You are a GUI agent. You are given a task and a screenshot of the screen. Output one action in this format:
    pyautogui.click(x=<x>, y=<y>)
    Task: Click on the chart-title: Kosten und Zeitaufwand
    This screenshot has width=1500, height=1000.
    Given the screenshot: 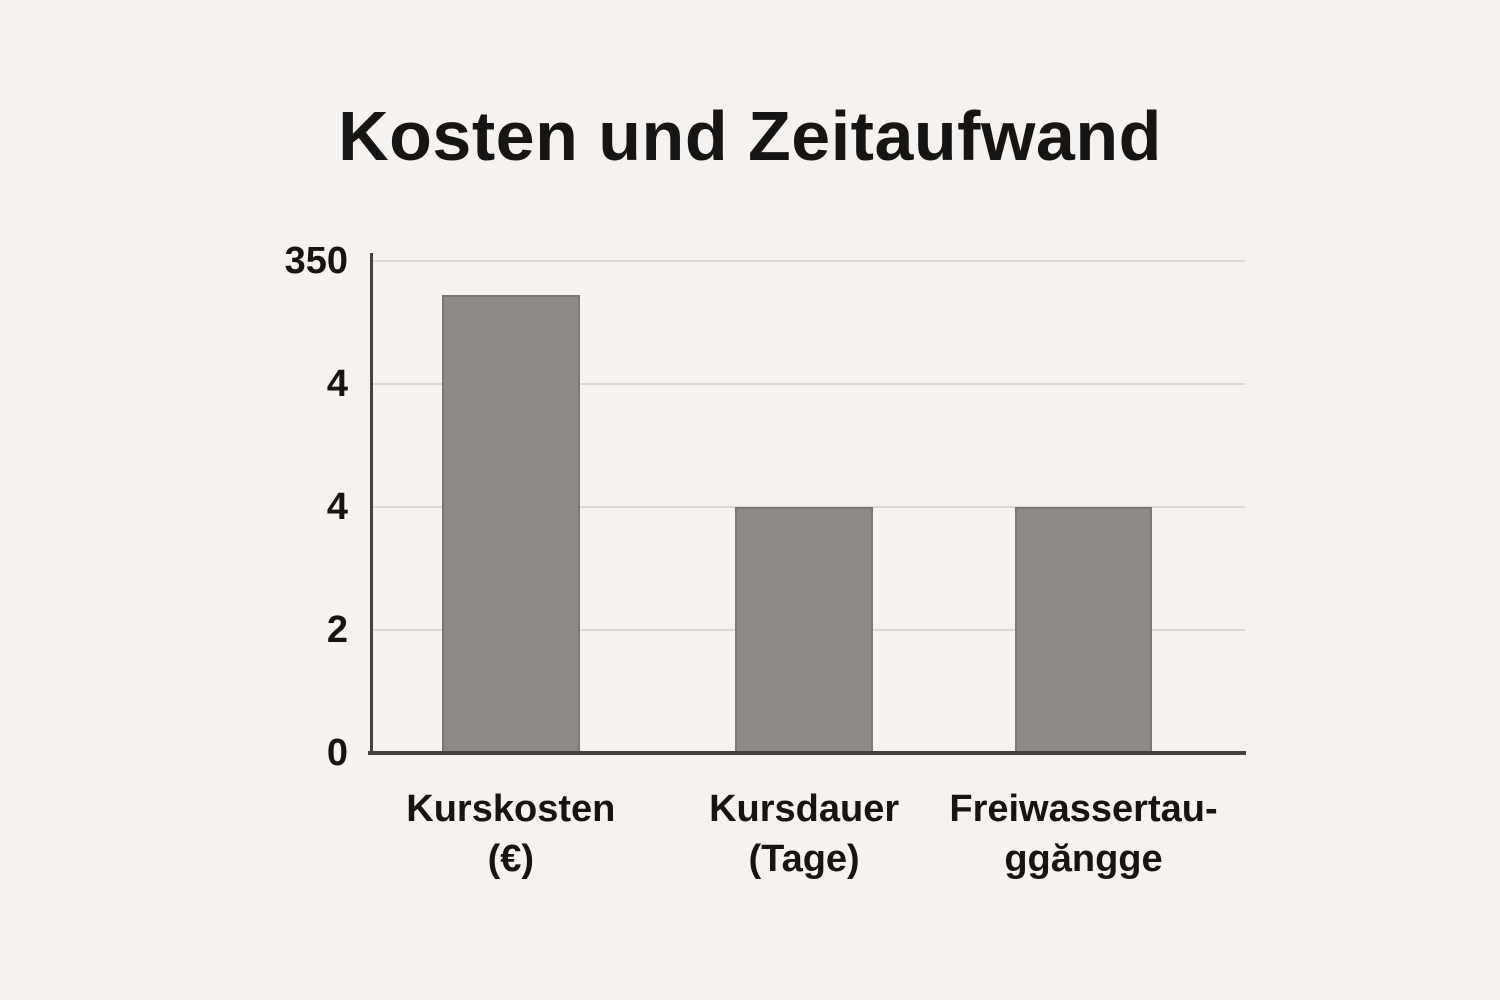 What is the action you would take?
    pyautogui.click(x=750, y=136)
    